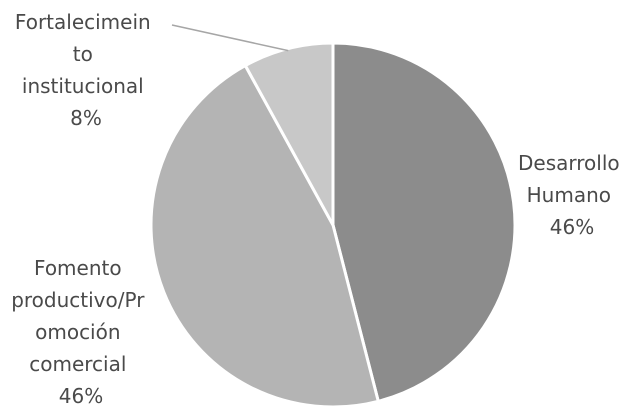  I want to click on label-fortalecimiento-institucional: Fortalecimein to institucional 8%, so click(86, 70).